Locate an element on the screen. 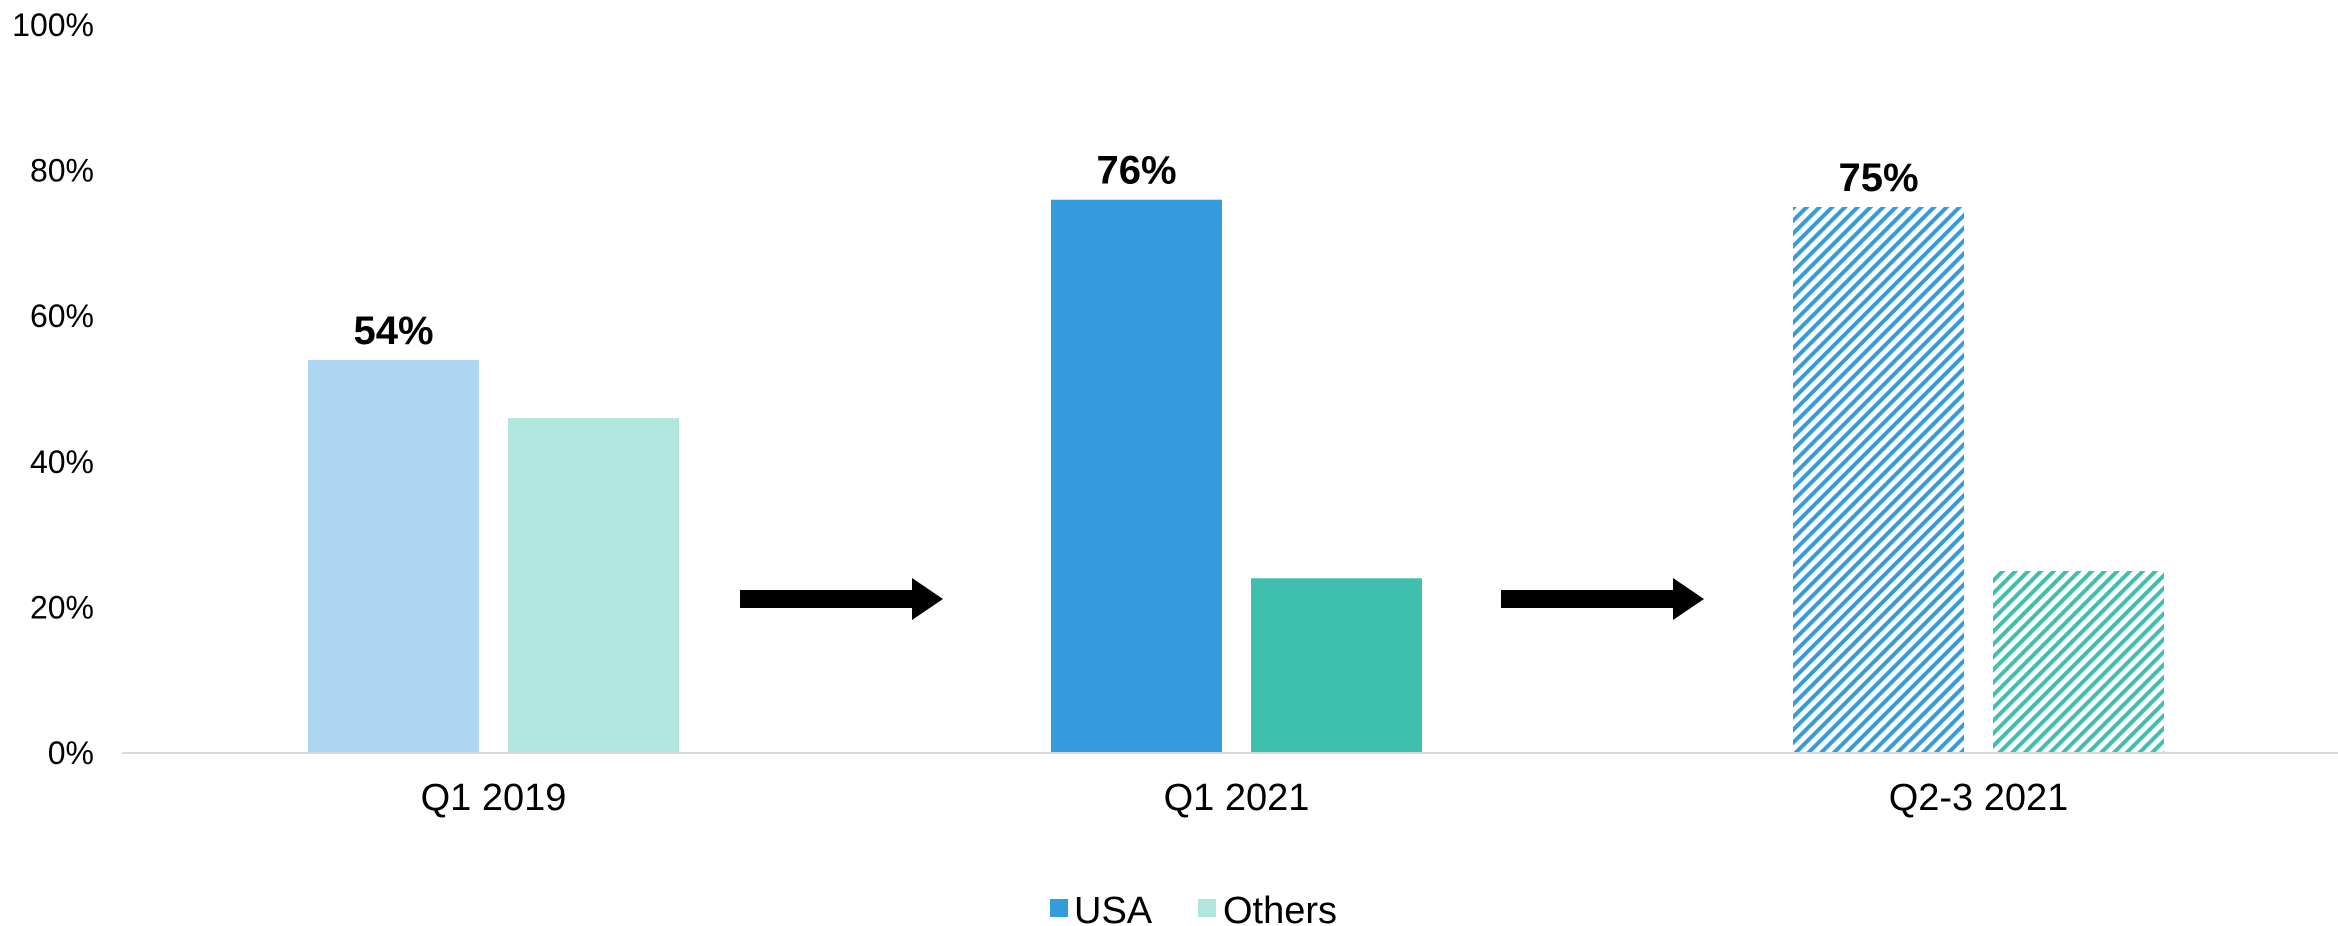 The image size is (2338, 926). y-tick-label: 0% is located at coordinates (71, 753).